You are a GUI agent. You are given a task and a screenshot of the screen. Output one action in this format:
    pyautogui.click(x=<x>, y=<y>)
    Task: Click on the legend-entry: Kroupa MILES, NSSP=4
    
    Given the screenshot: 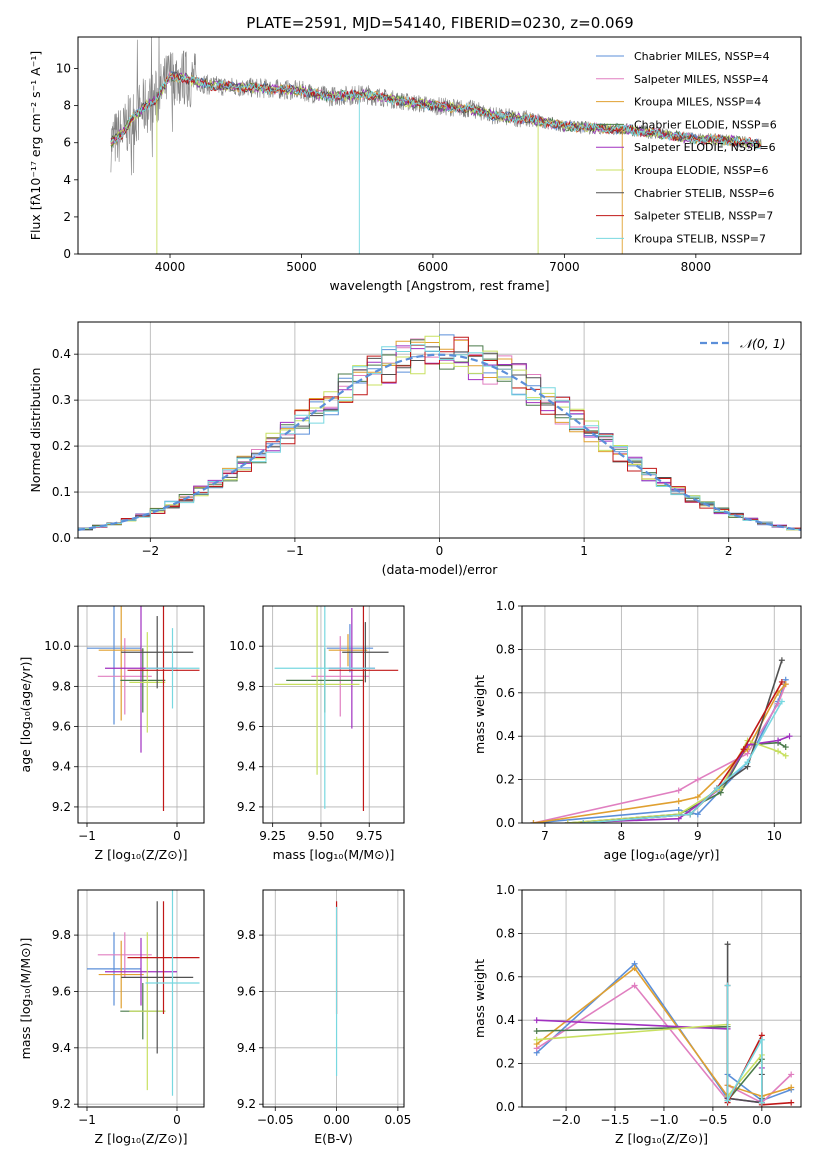 What is the action you would take?
    pyautogui.click(x=697, y=102)
    